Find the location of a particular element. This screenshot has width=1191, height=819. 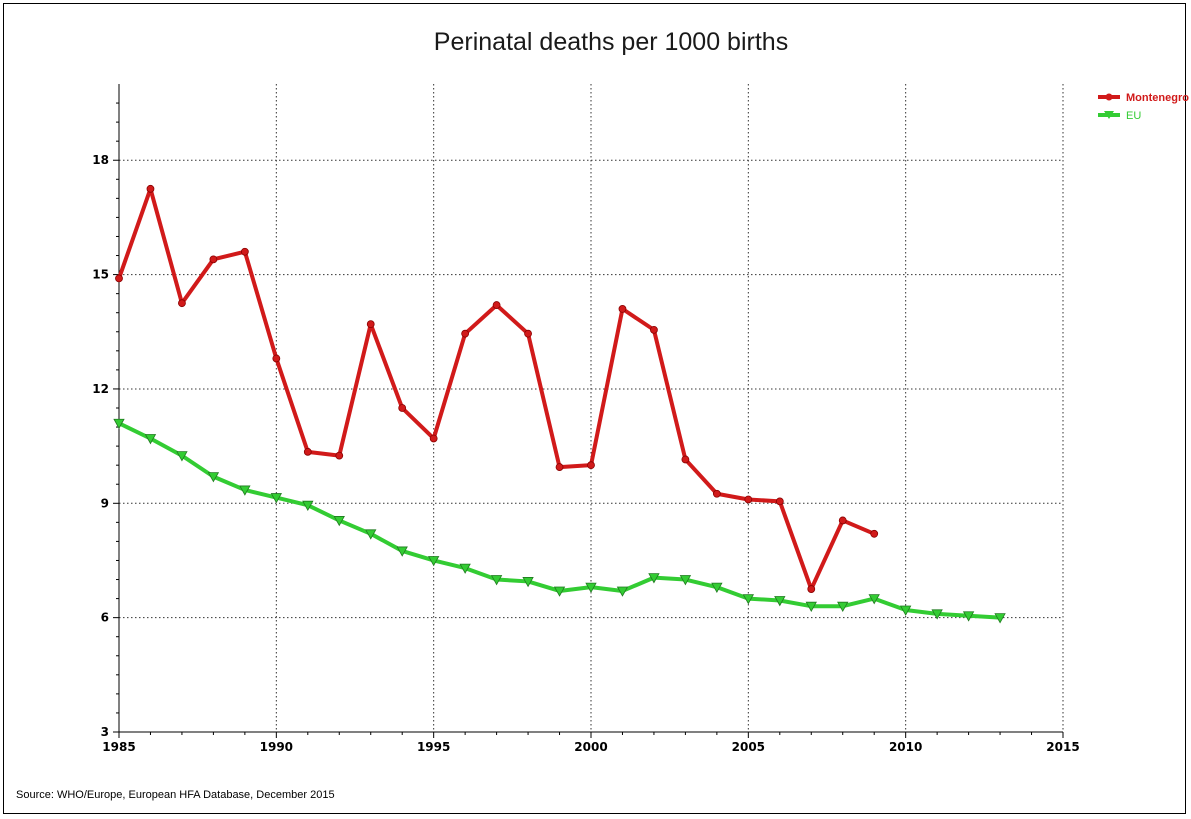

series-segment-eu-2006 is located at coordinates (795, 603).